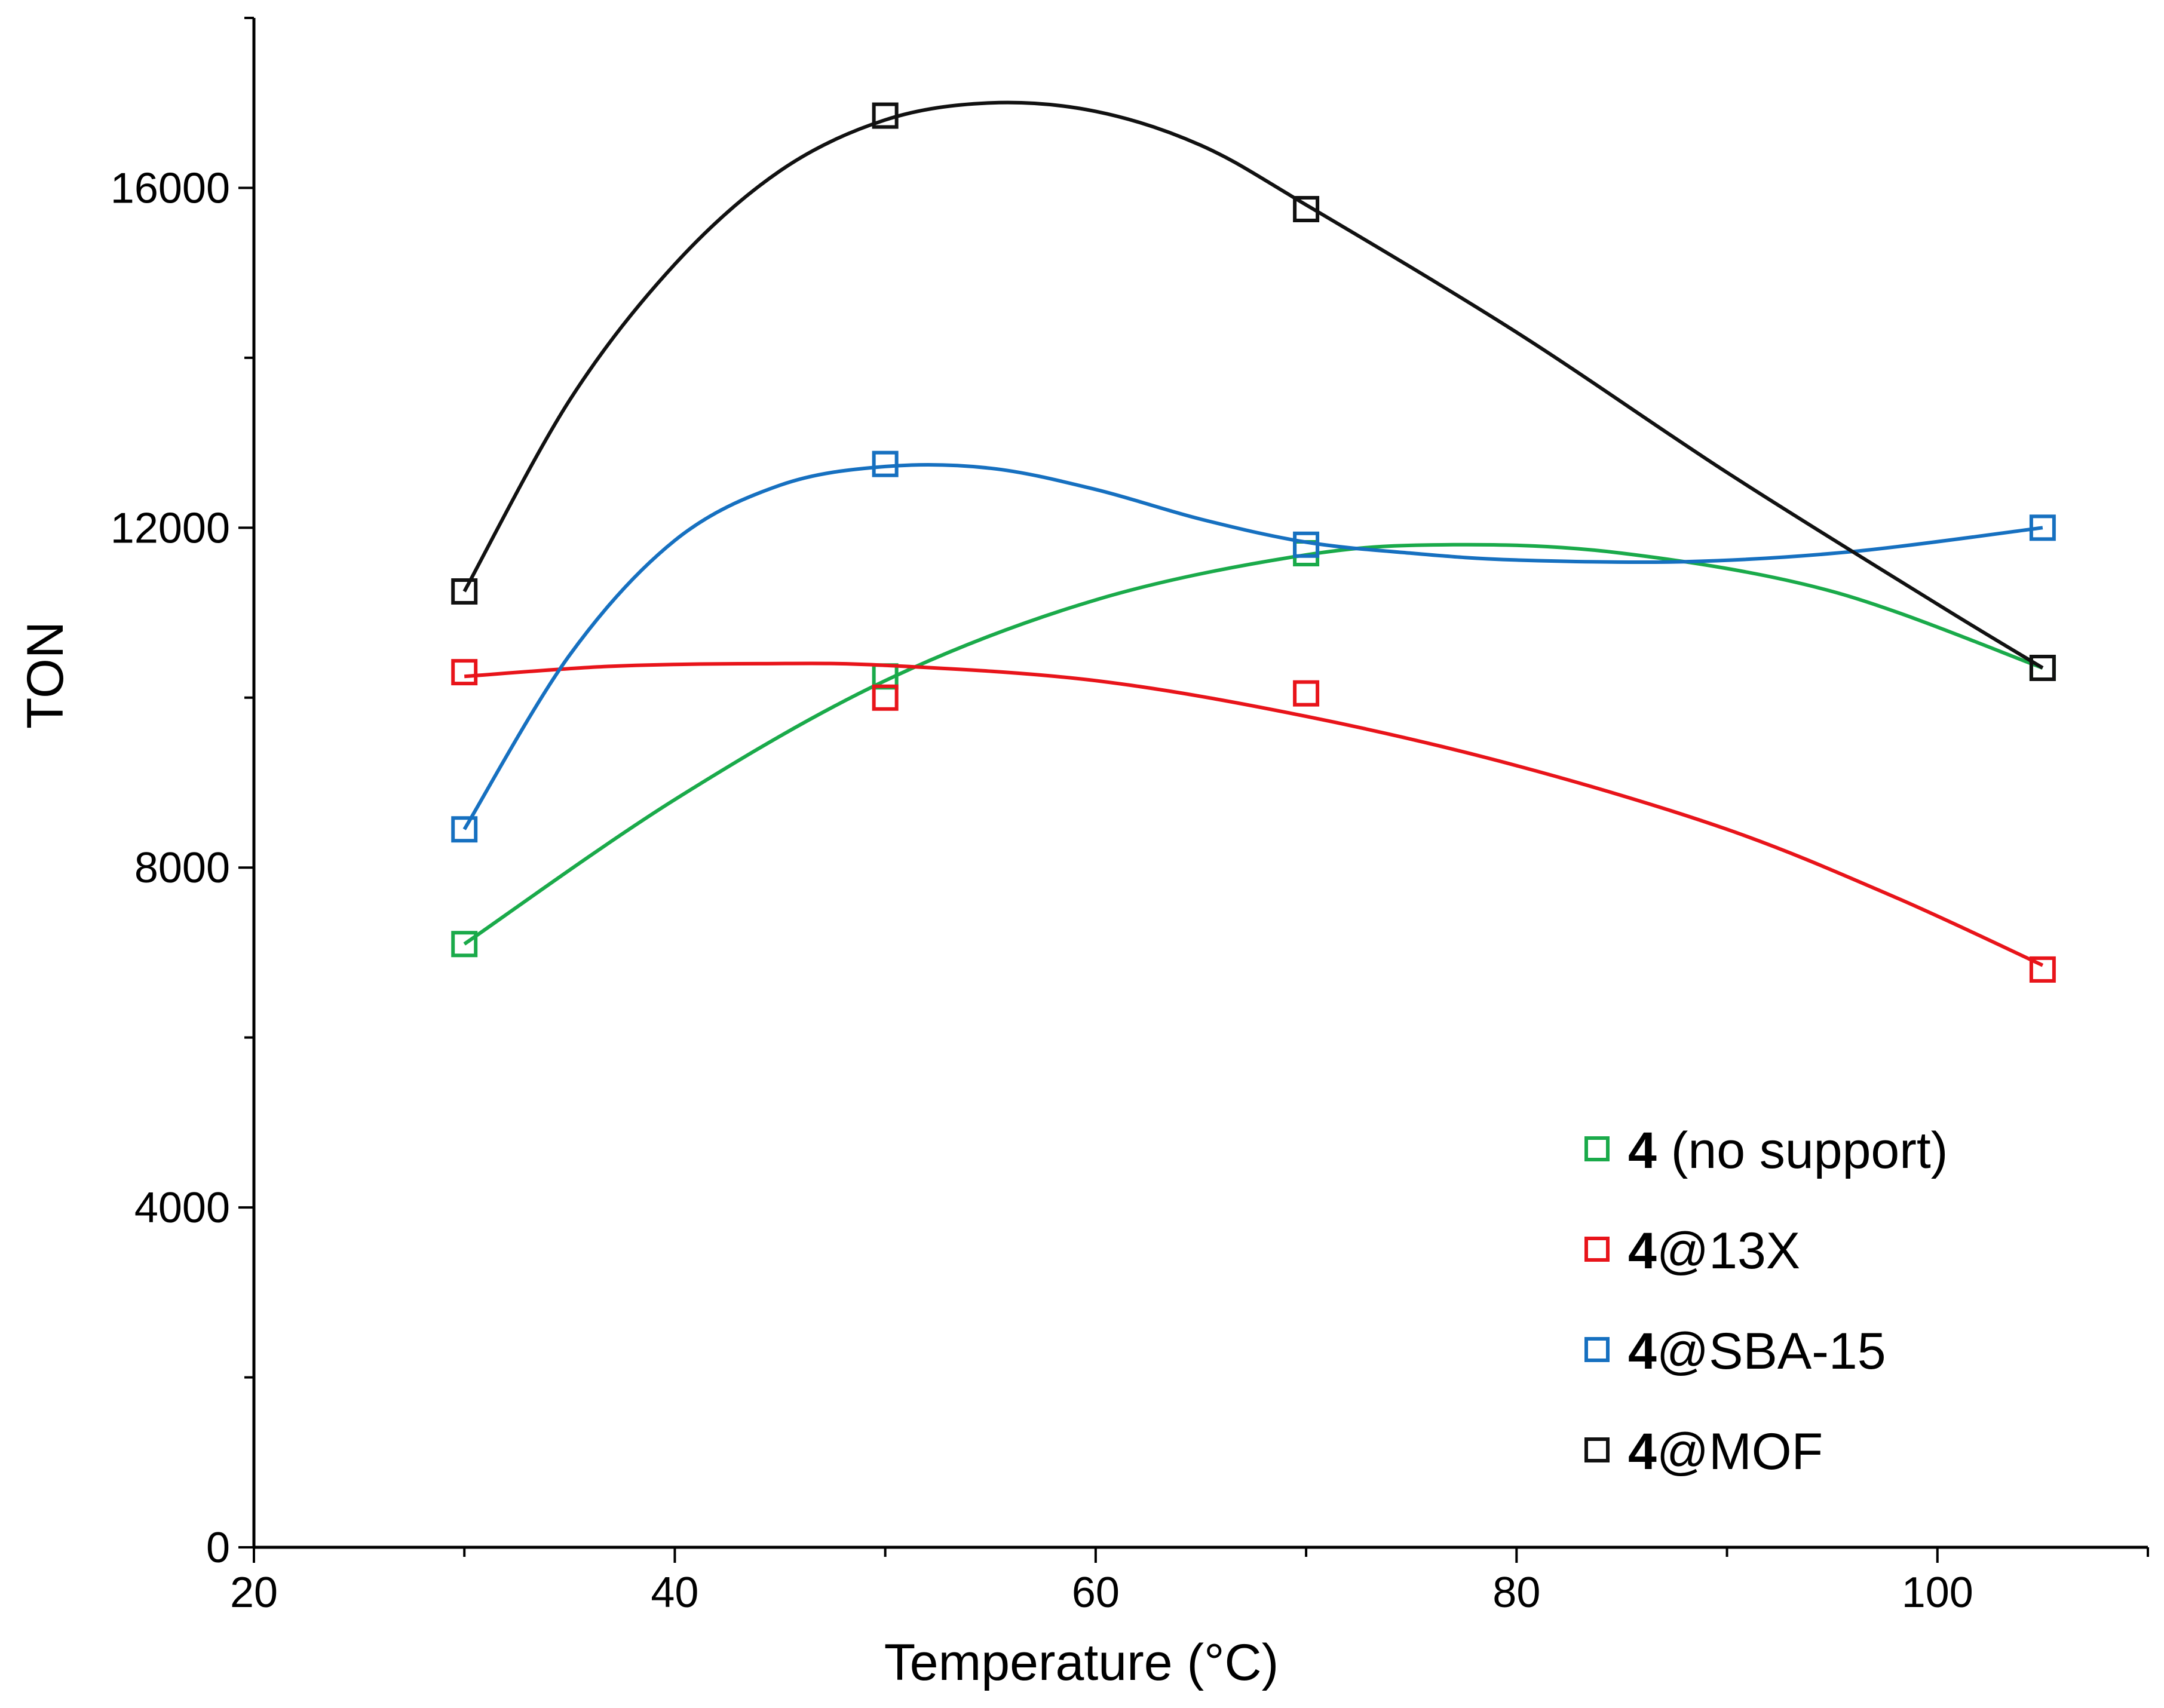  I want to click on y-tick-label: 4000, so click(182, 1208).